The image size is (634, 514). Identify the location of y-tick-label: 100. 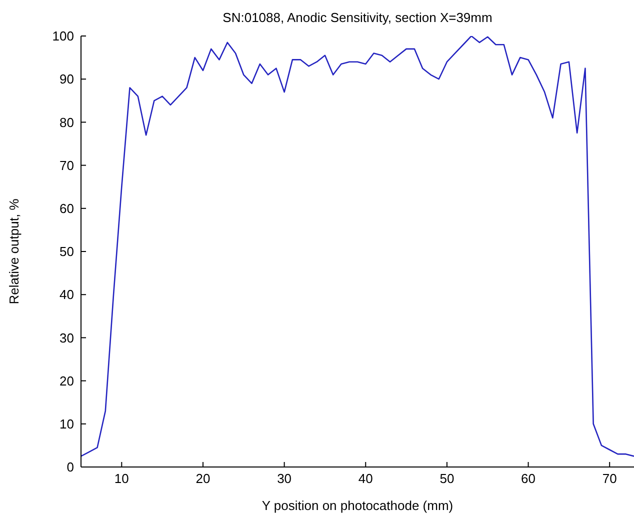
(63, 36).